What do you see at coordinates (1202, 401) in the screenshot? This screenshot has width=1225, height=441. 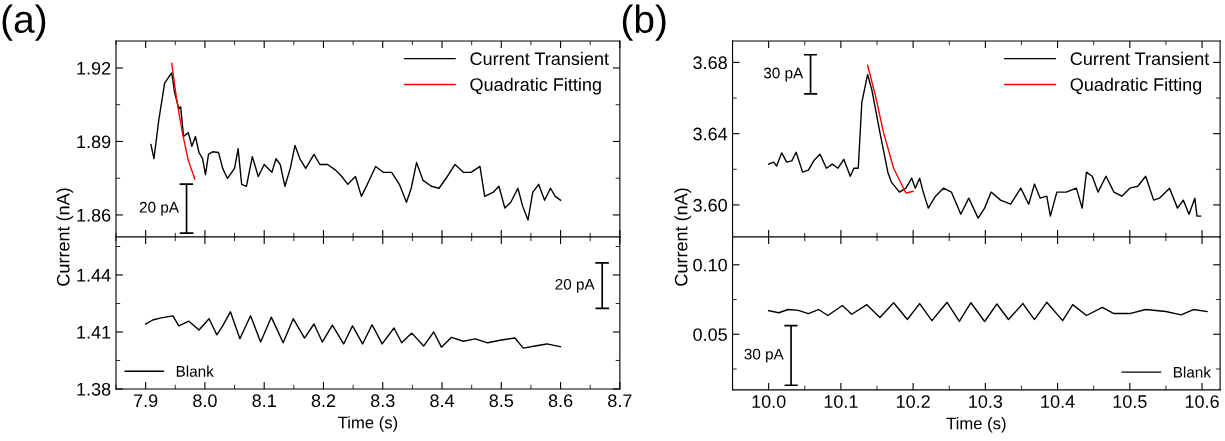 I see `x-tick-label: 10.6` at bounding box center [1202, 401].